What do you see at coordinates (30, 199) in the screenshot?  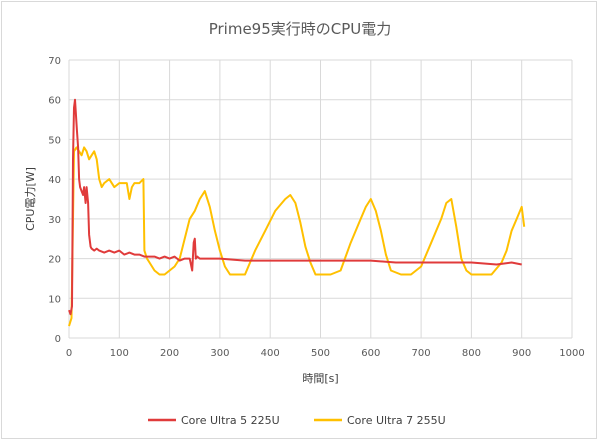 I see `y-axis-label: CPU電力[W]` at bounding box center [30, 199].